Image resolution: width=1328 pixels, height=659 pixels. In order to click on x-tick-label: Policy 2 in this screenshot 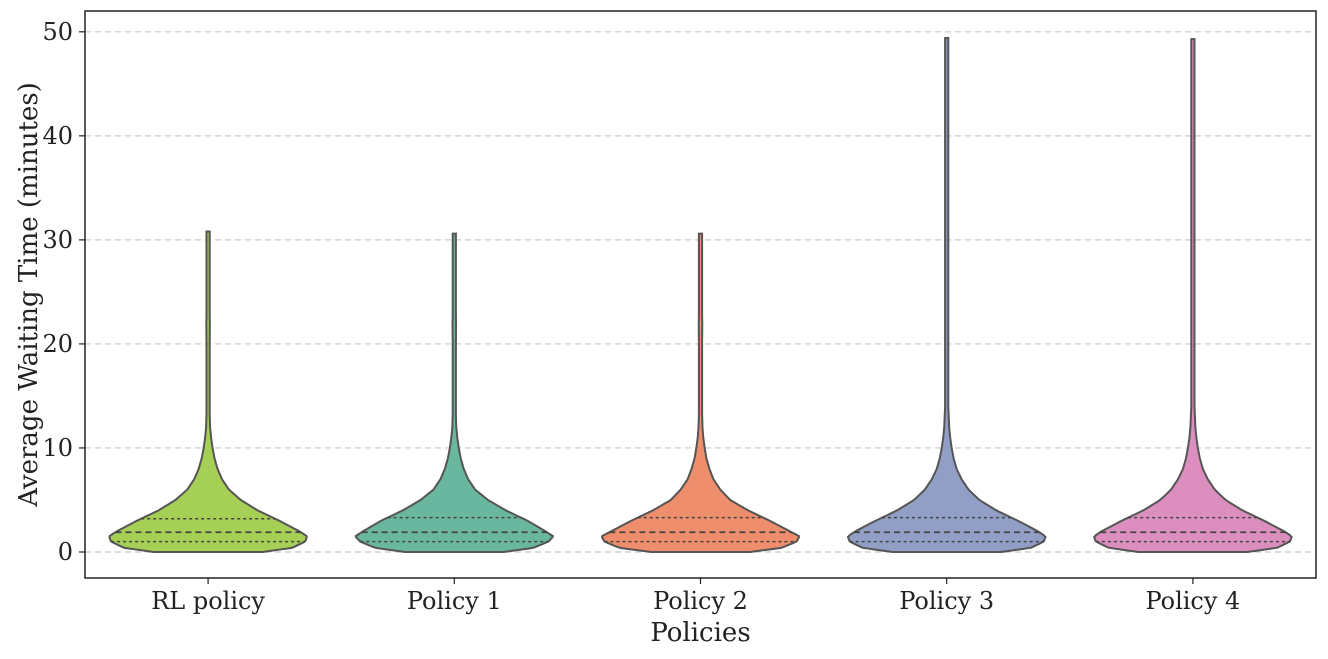, I will do `click(700, 601)`.